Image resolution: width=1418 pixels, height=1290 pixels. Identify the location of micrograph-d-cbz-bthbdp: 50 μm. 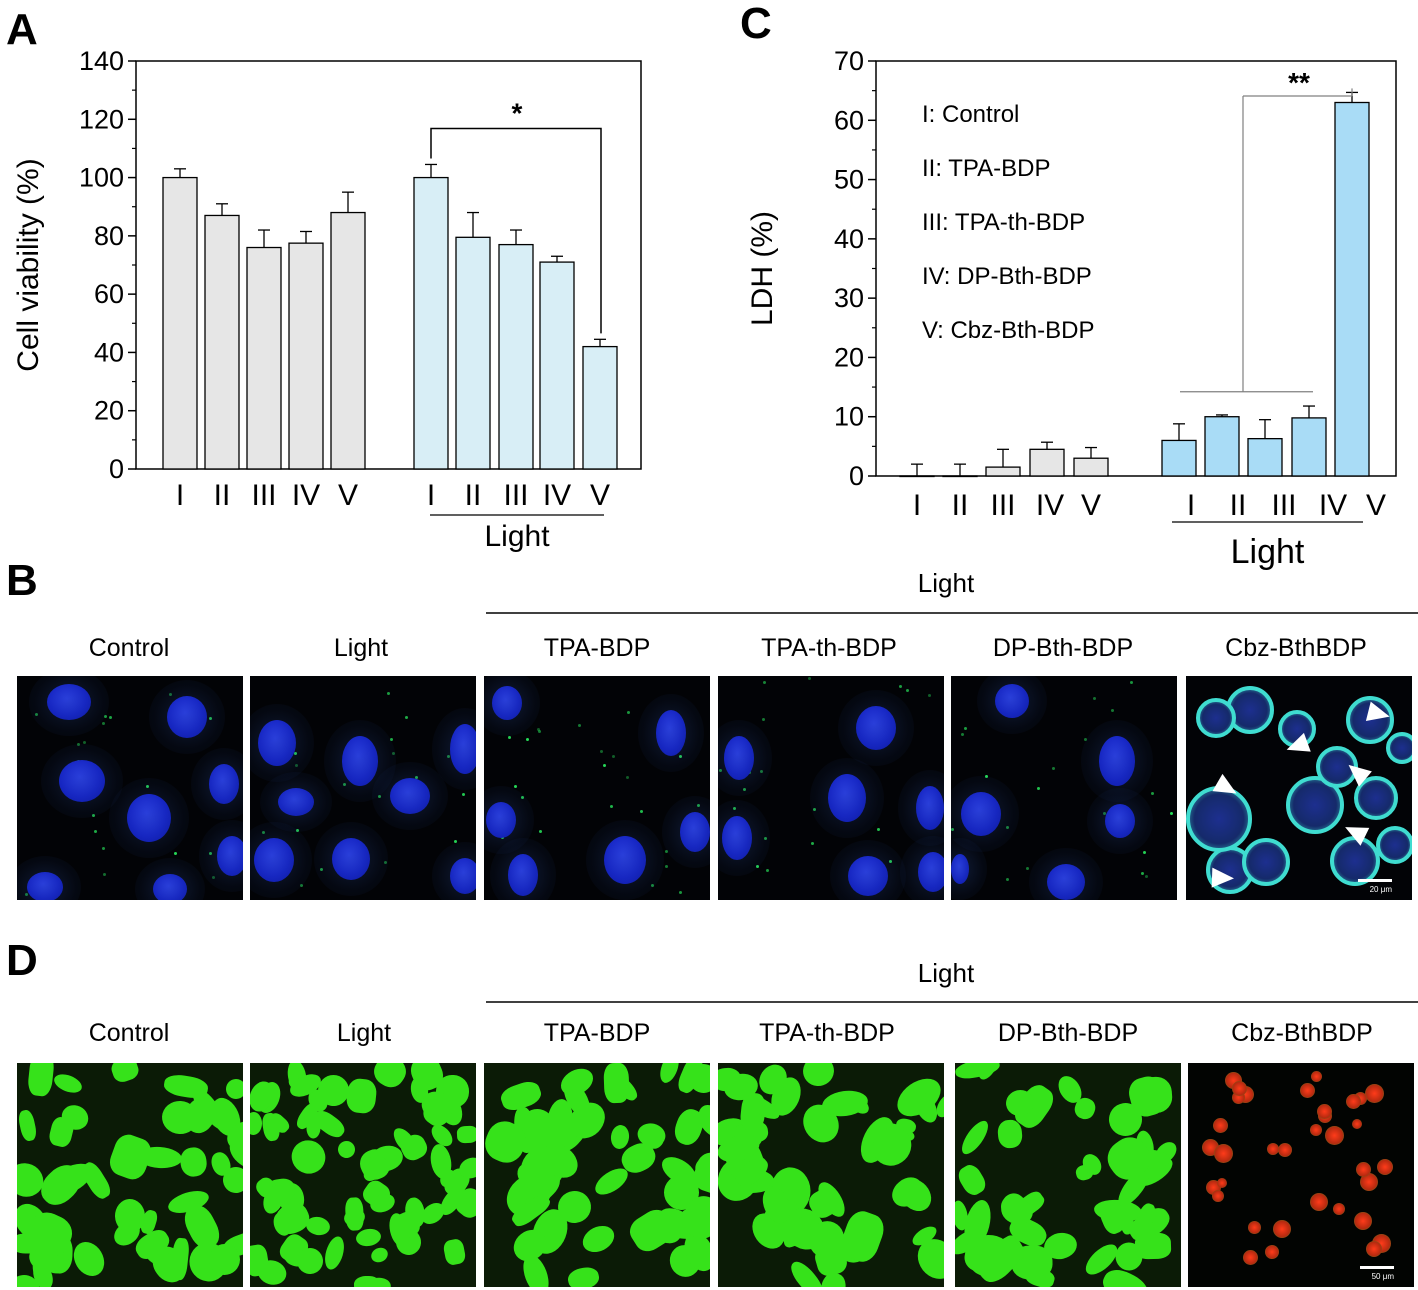
(1301, 1175).